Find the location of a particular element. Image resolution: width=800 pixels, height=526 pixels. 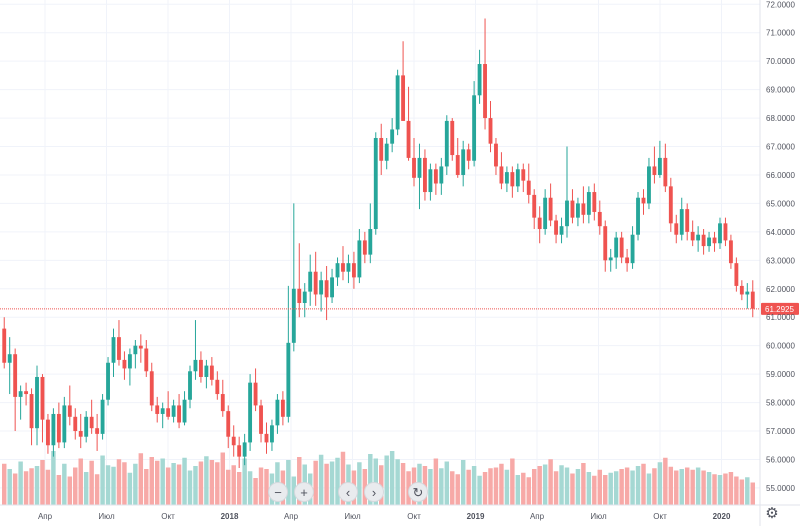

y-tick-label: 68.0000 is located at coordinates (780, 118).